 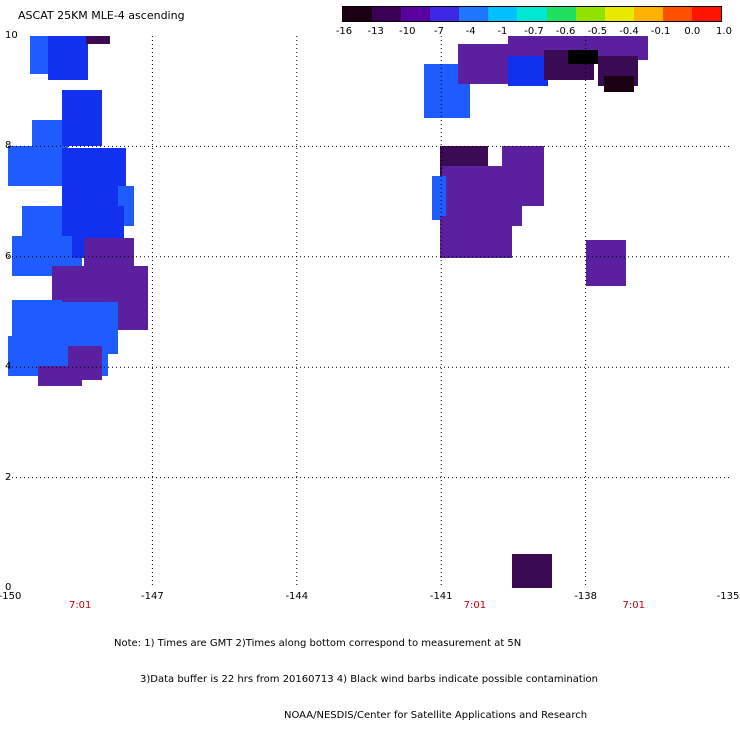 I want to click on y-tick-label: 0, so click(x=8, y=587).